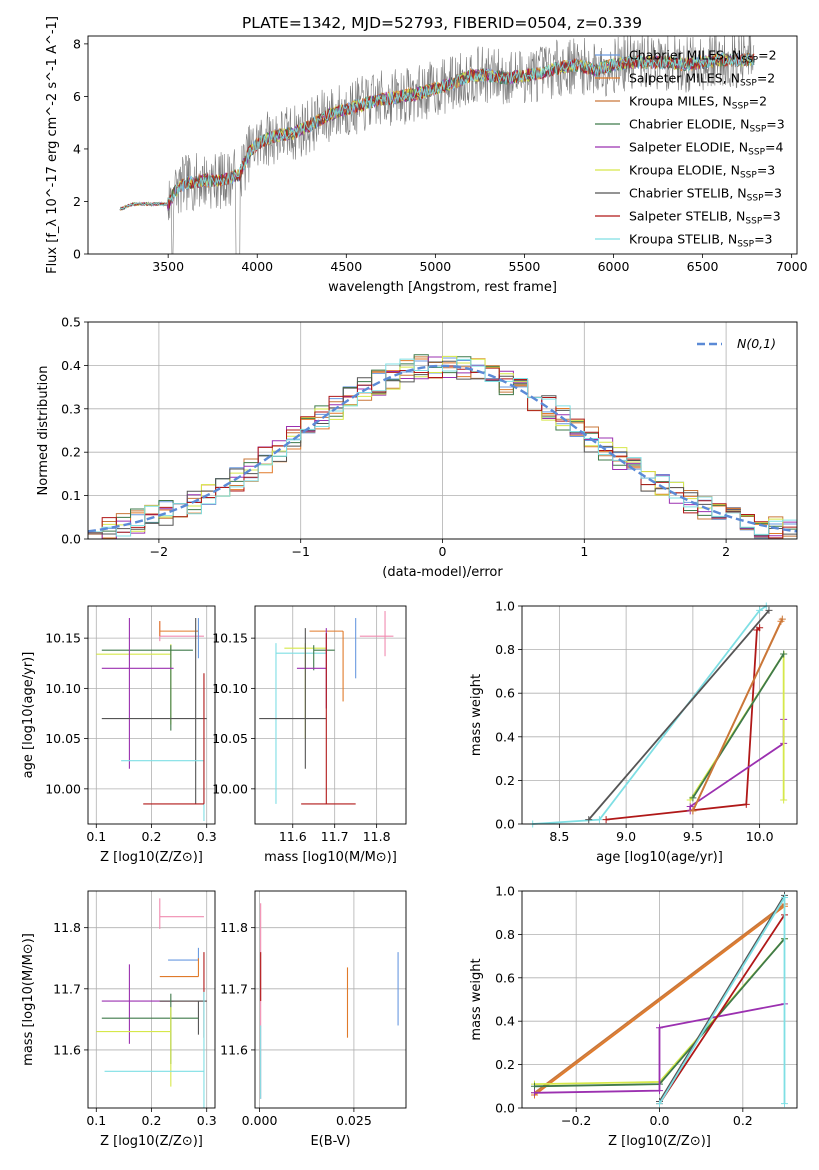  What do you see at coordinates (71, 495) in the screenshot?
I see `y-tick-label: 0.1` at bounding box center [71, 495].